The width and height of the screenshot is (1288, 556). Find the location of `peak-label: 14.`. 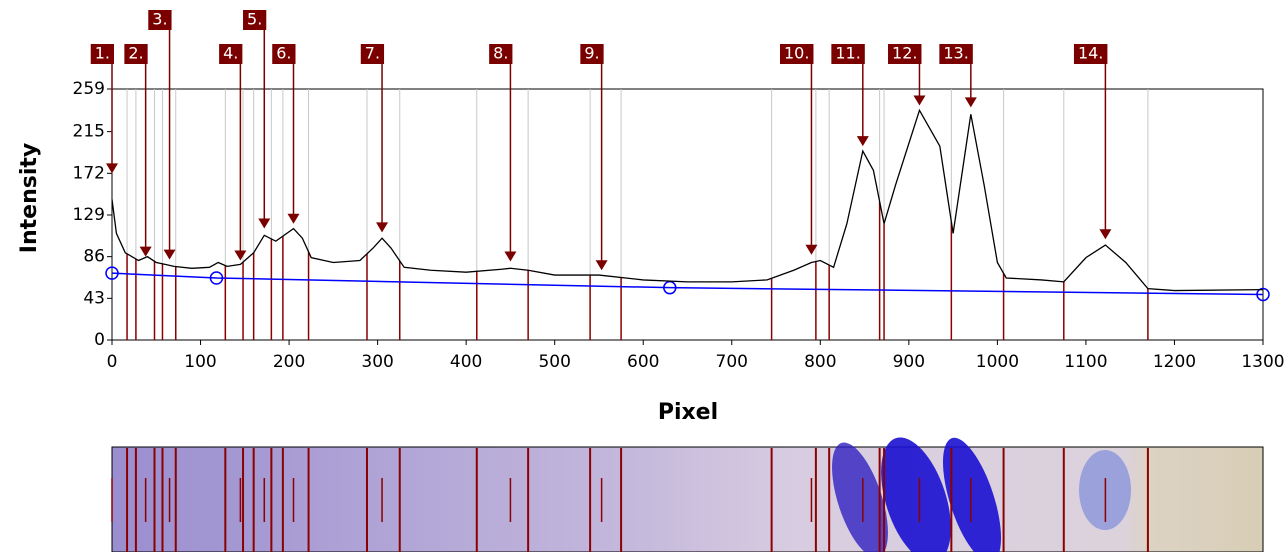

peak-label: 14. is located at coordinates (1090, 53).